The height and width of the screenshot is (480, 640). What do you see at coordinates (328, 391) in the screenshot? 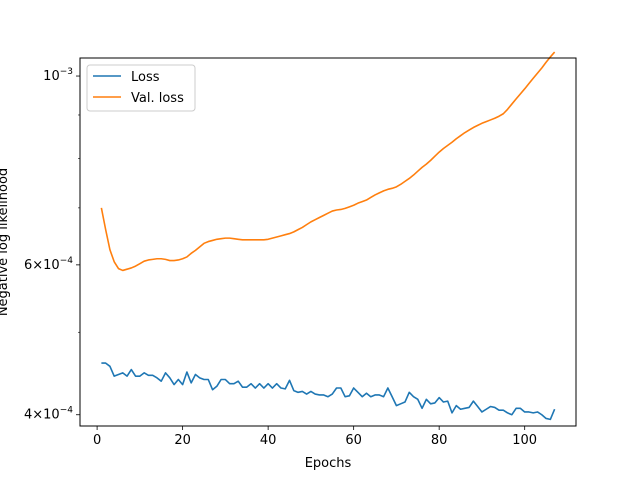
I see `series-line-loss` at bounding box center [328, 391].